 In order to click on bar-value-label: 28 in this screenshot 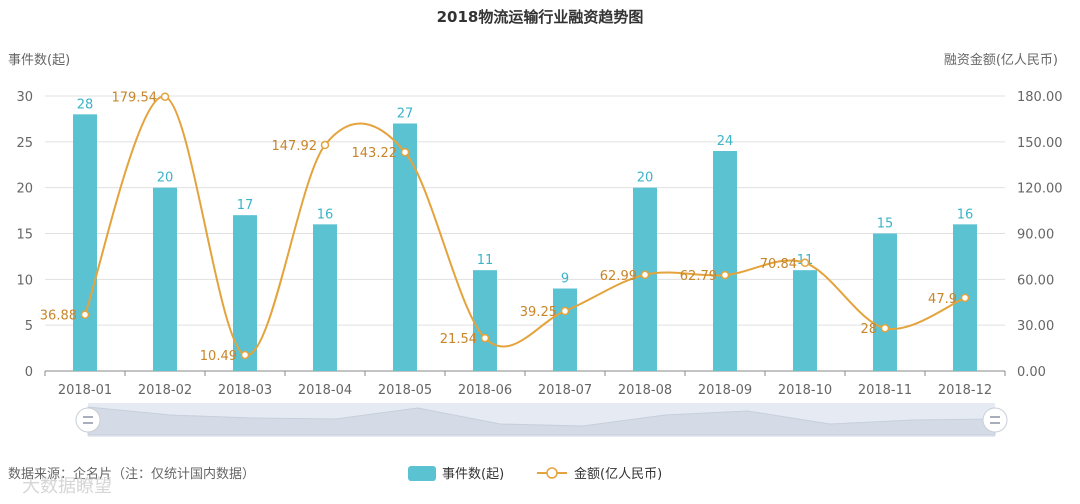, I will do `click(85, 104)`.